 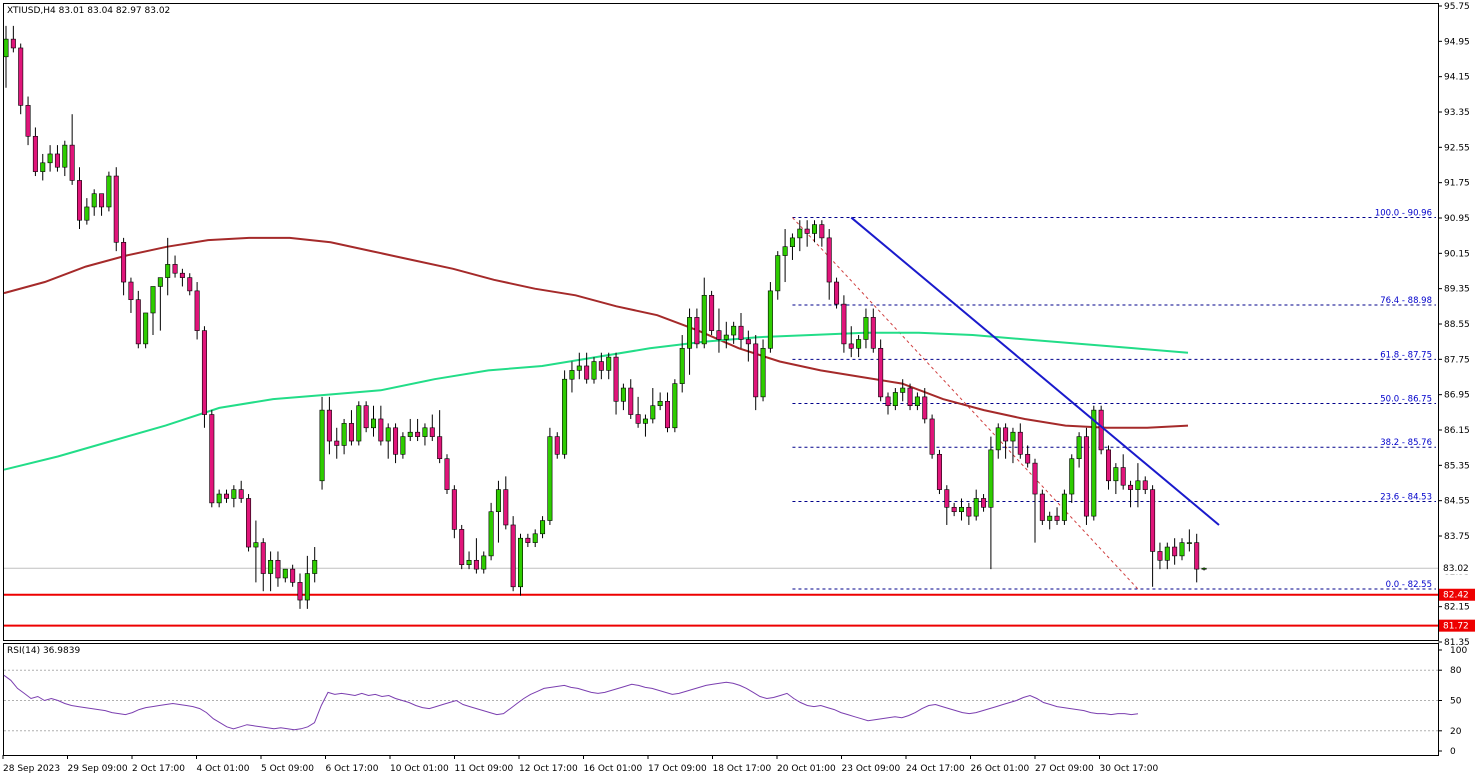 What do you see at coordinates (1457, 148) in the screenshot?
I see `price-tick-label: 92.55` at bounding box center [1457, 148].